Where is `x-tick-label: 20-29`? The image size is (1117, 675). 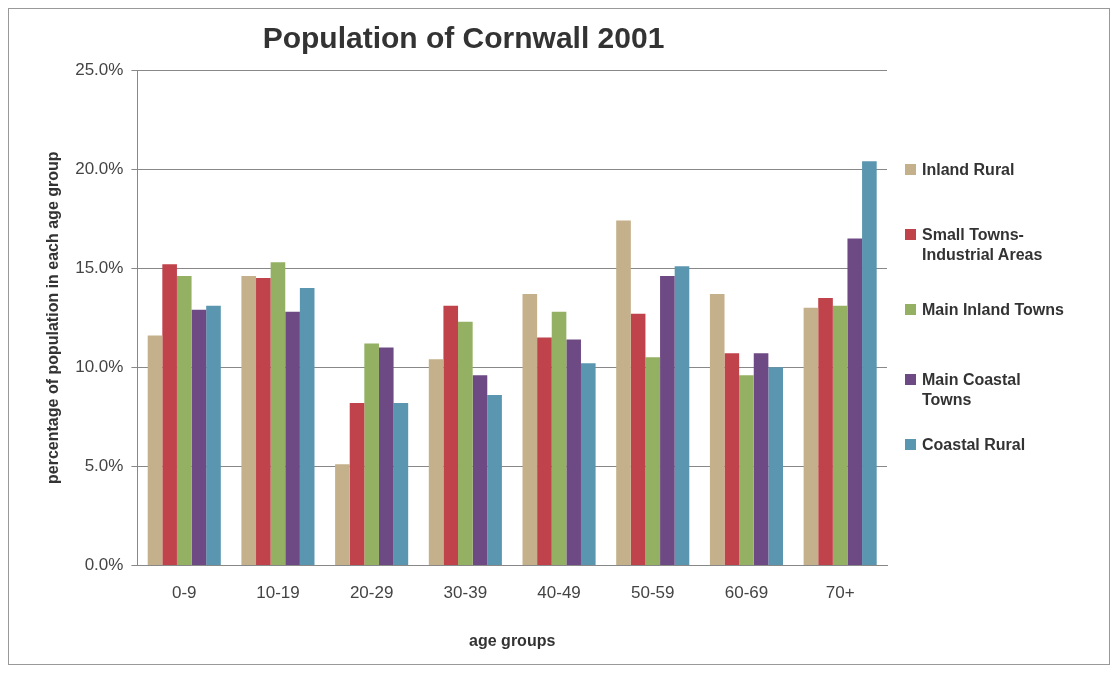
x-tick-label: 20-29 is located at coordinates (371, 593).